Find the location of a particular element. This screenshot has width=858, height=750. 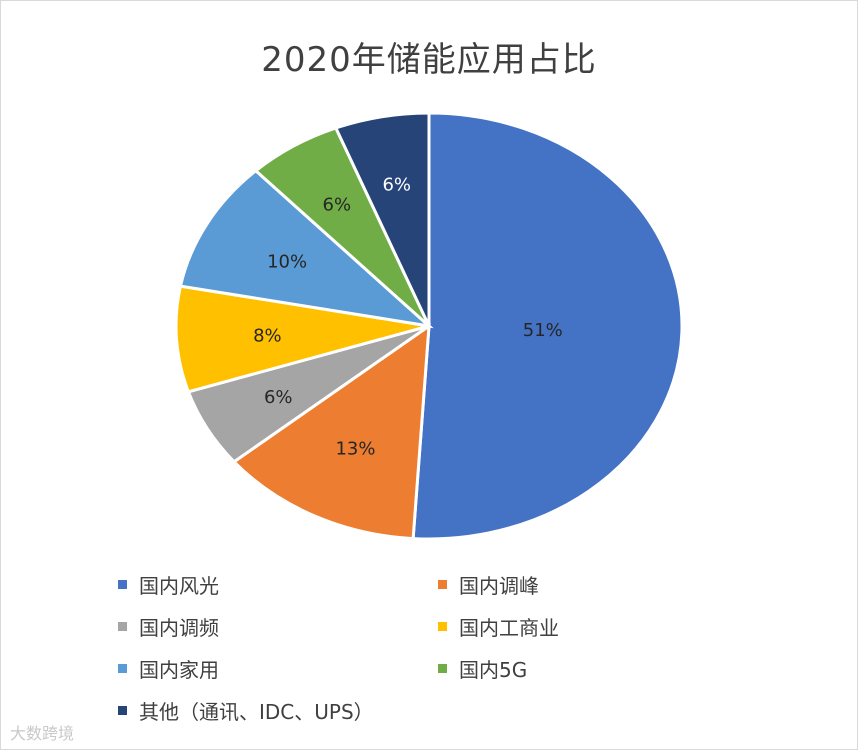

pie-slice-label-5: 6% is located at coordinates (337, 205).